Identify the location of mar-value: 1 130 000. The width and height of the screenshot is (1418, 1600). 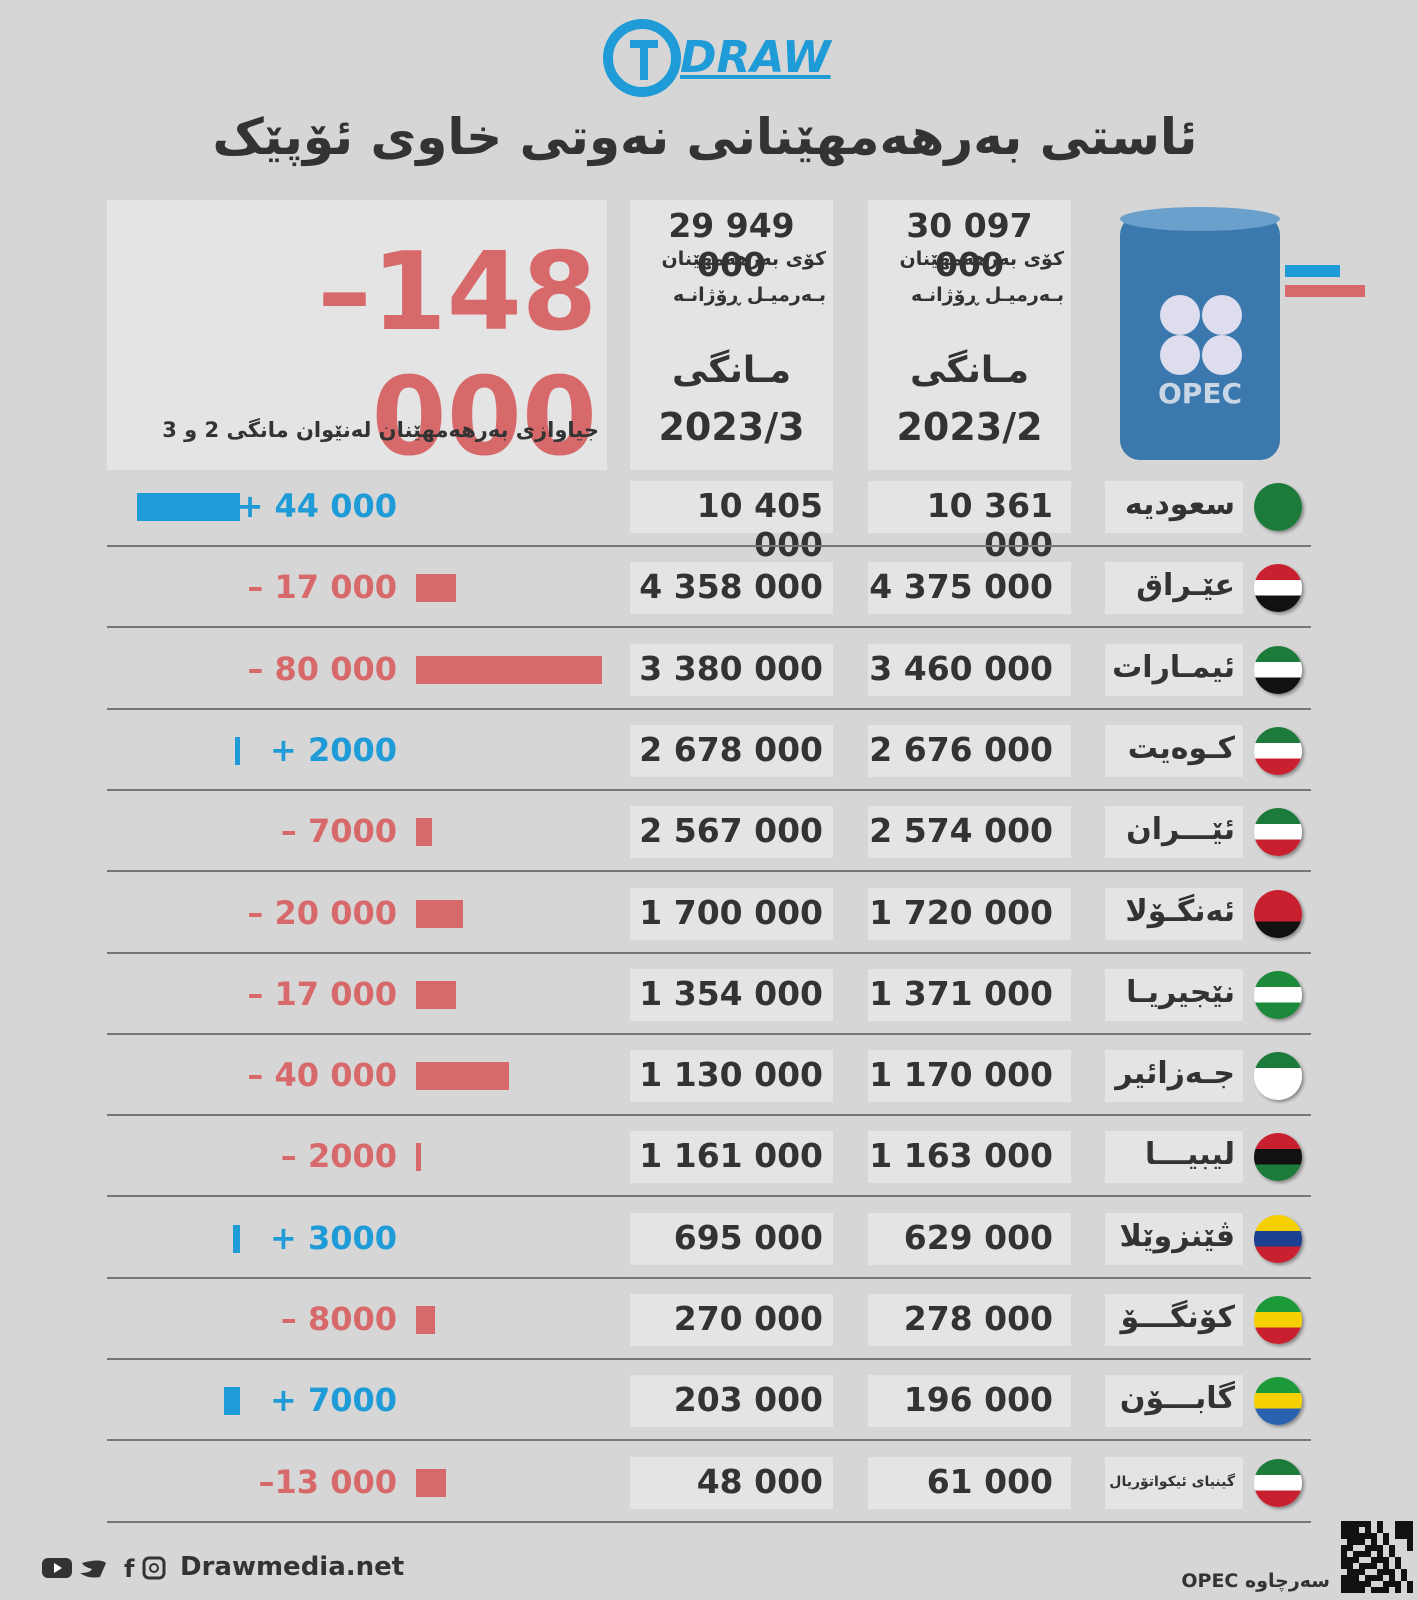
(731, 1075).